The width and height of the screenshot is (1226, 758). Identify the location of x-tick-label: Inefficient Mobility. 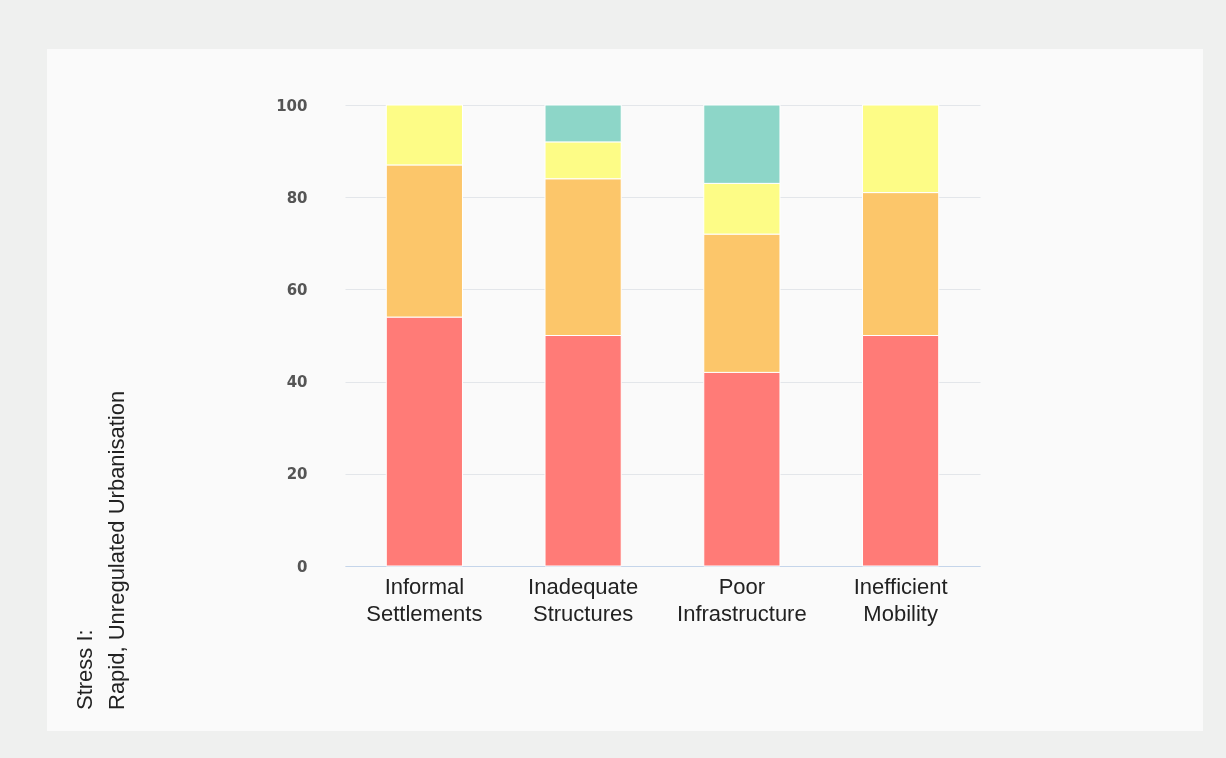
(900, 599).